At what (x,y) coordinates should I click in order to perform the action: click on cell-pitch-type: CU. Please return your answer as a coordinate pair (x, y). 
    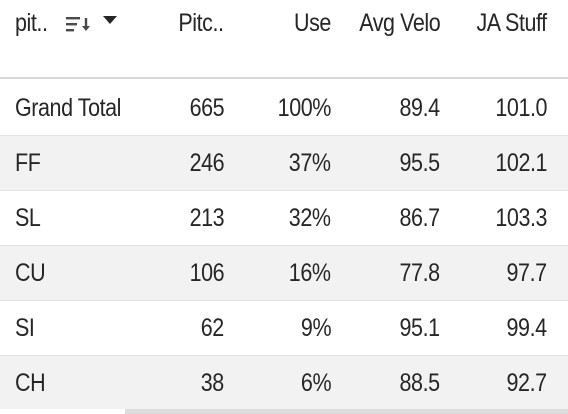
    Looking at the image, I should click on (30, 272).